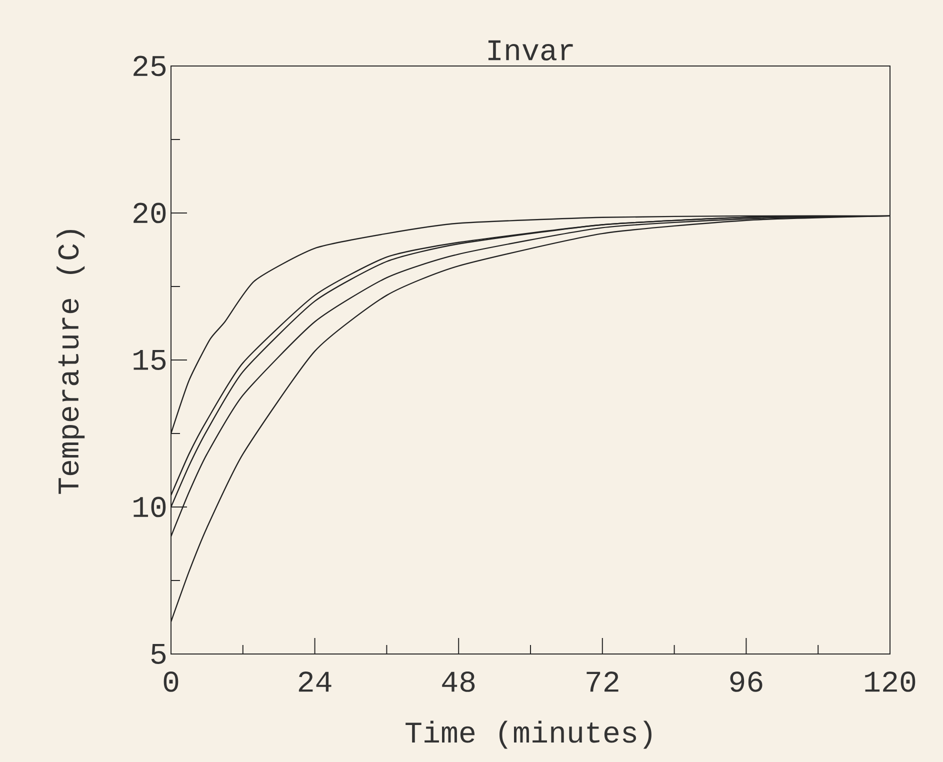  What do you see at coordinates (171, 682) in the screenshot?
I see `x-tick-label: 0` at bounding box center [171, 682].